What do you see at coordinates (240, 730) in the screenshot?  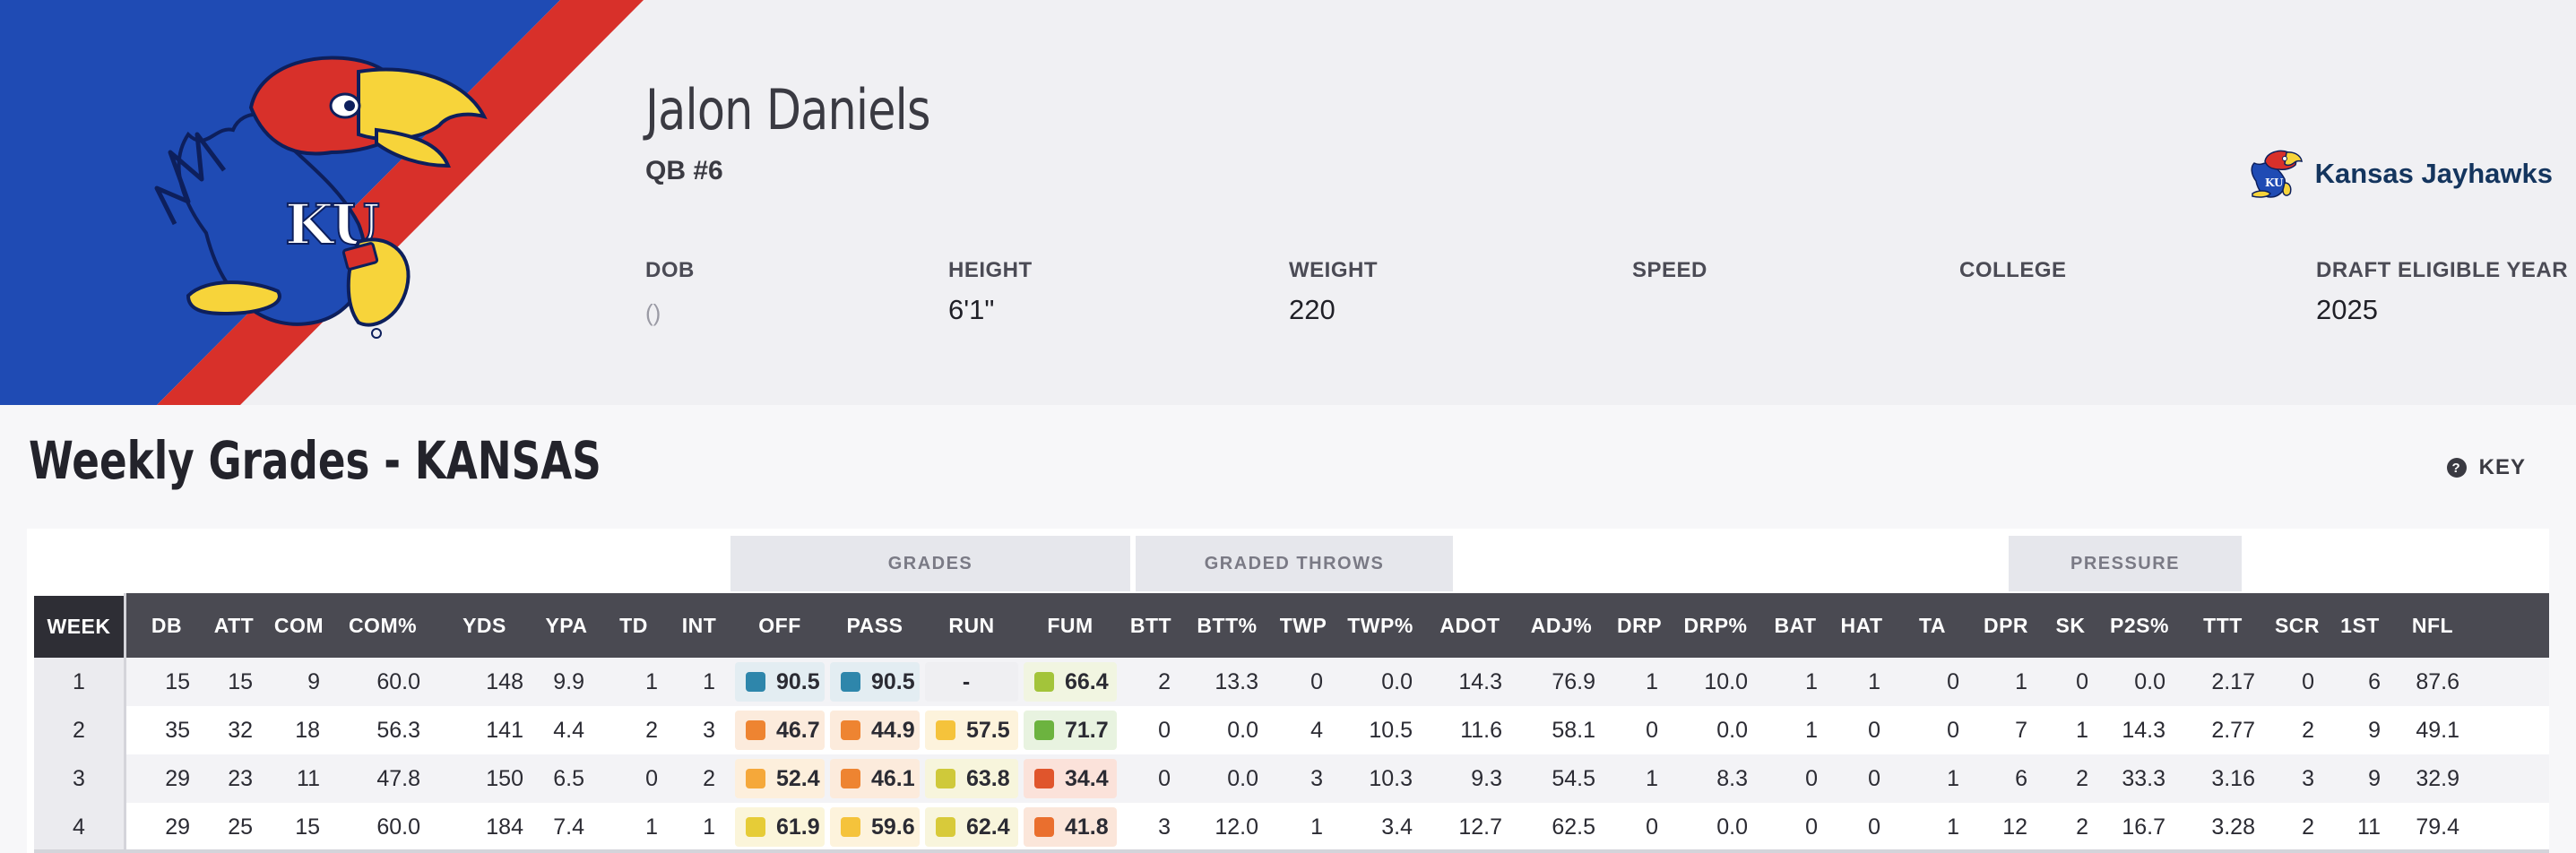 I see `stat-cell: 32` at bounding box center [240, 730].